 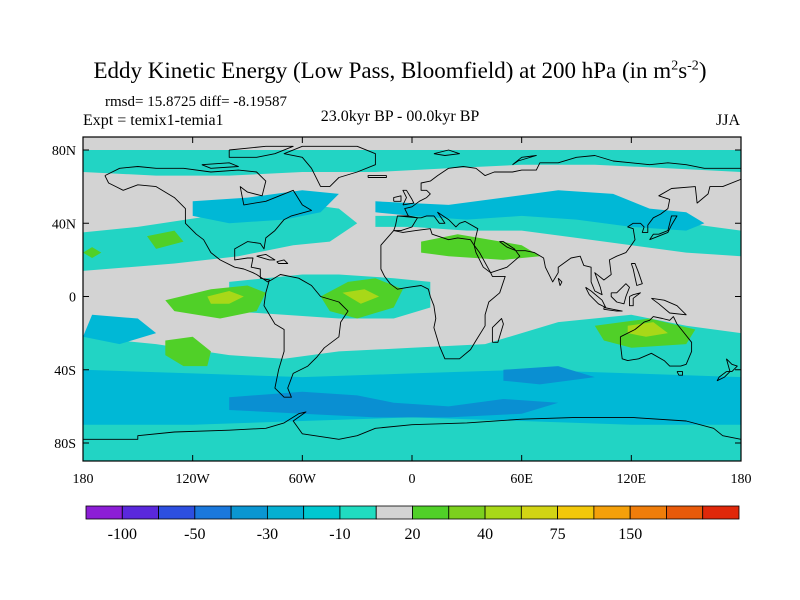 I want to click on colorbar-label-2: -30, so click(x=267, y=534).